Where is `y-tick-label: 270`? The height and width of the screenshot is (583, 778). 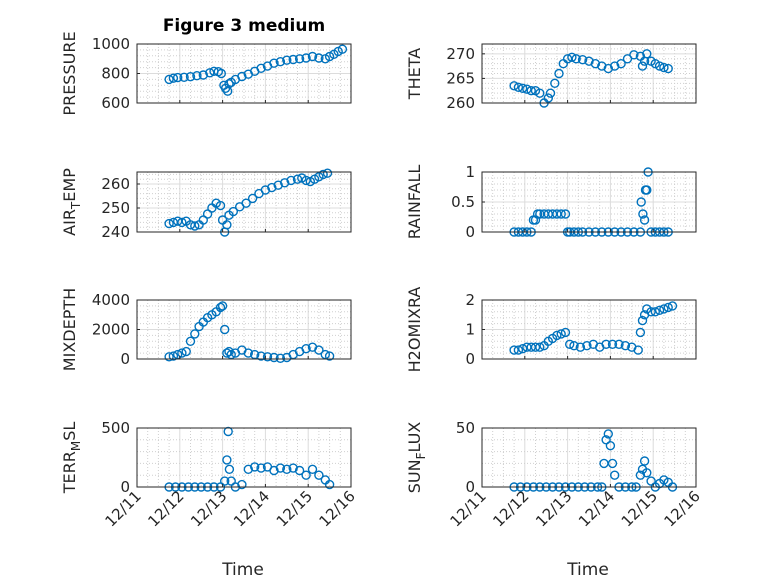 y-tick-label: 270 is located at coordinates (460, 54).